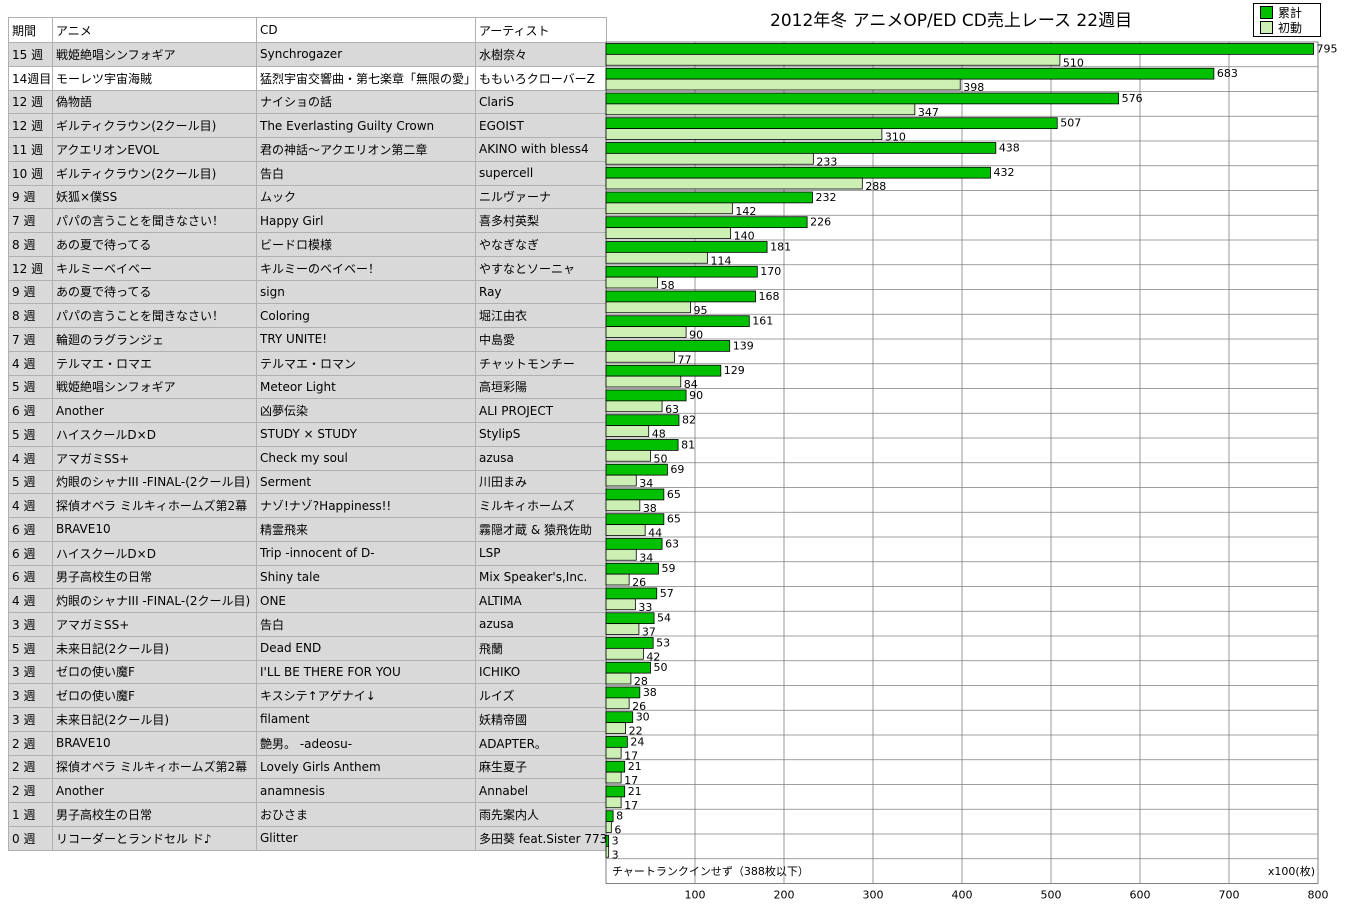 The width and height of the screenshot is (1350, 912). Describe the element at coordinates (1266, 27) in the screenshot. I see `legend-swatch-first-week` at that location.